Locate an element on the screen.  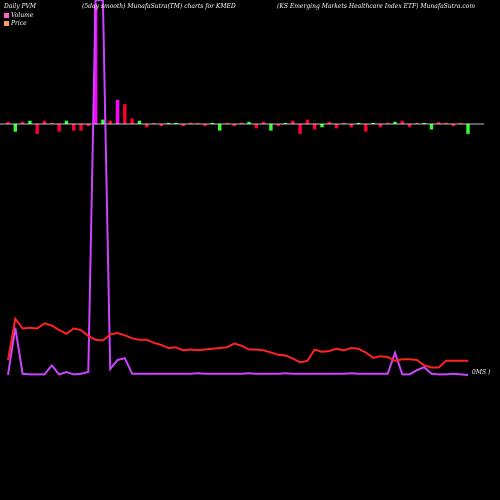
legend-volume: Volume is located at coordinates (18, 15).